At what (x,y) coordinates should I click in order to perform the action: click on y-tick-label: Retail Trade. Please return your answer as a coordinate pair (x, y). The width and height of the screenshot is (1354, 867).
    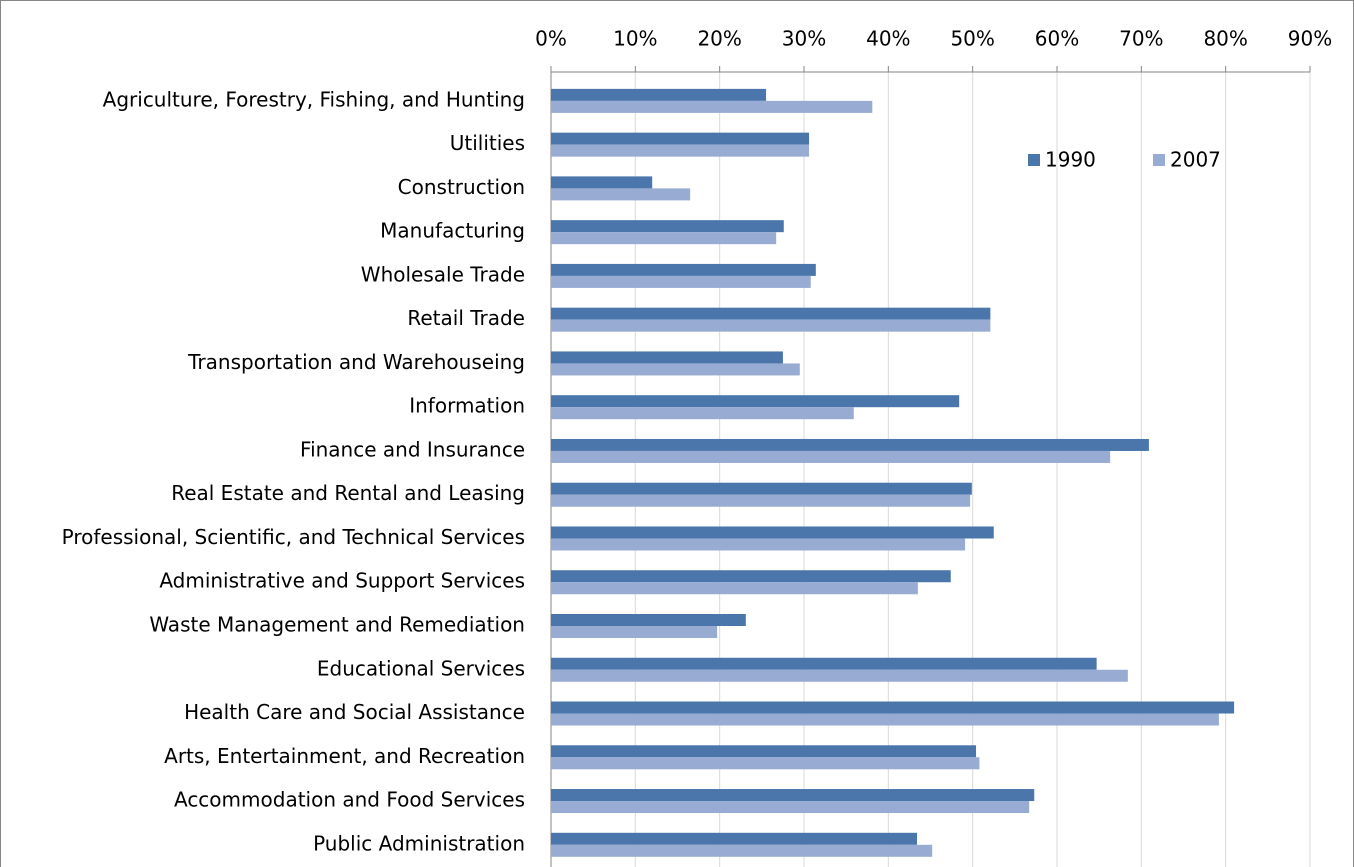
    Looking at the image, I should click on (466, 318).